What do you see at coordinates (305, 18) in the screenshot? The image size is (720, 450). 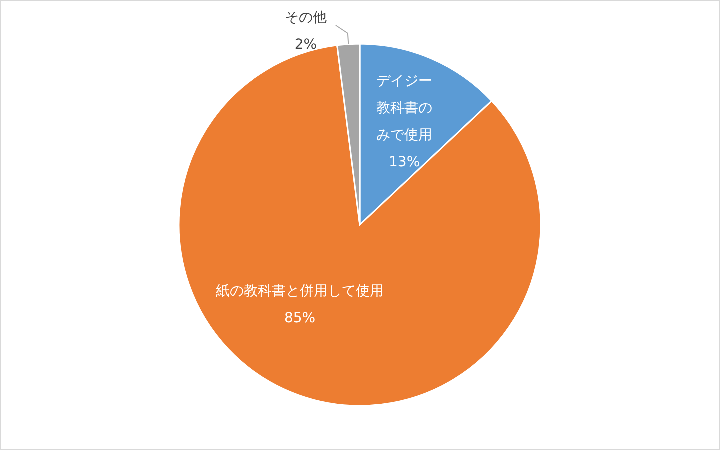 I see `slice-label: その他` at bounding box center [305, 18].